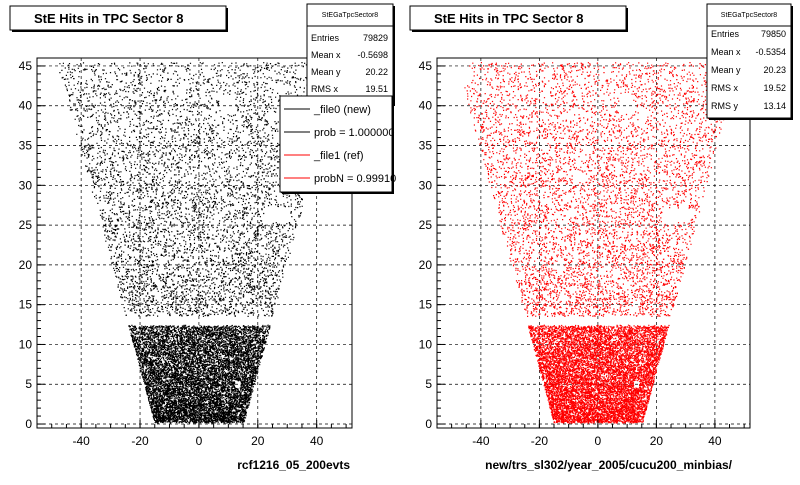 Image resolution: width=800 pixels, height=485 pixels. What do you see at coordinates (26, 106) in the screenshot?
I see `left-y-tick-label: 40` at bounding box center [26, 106].